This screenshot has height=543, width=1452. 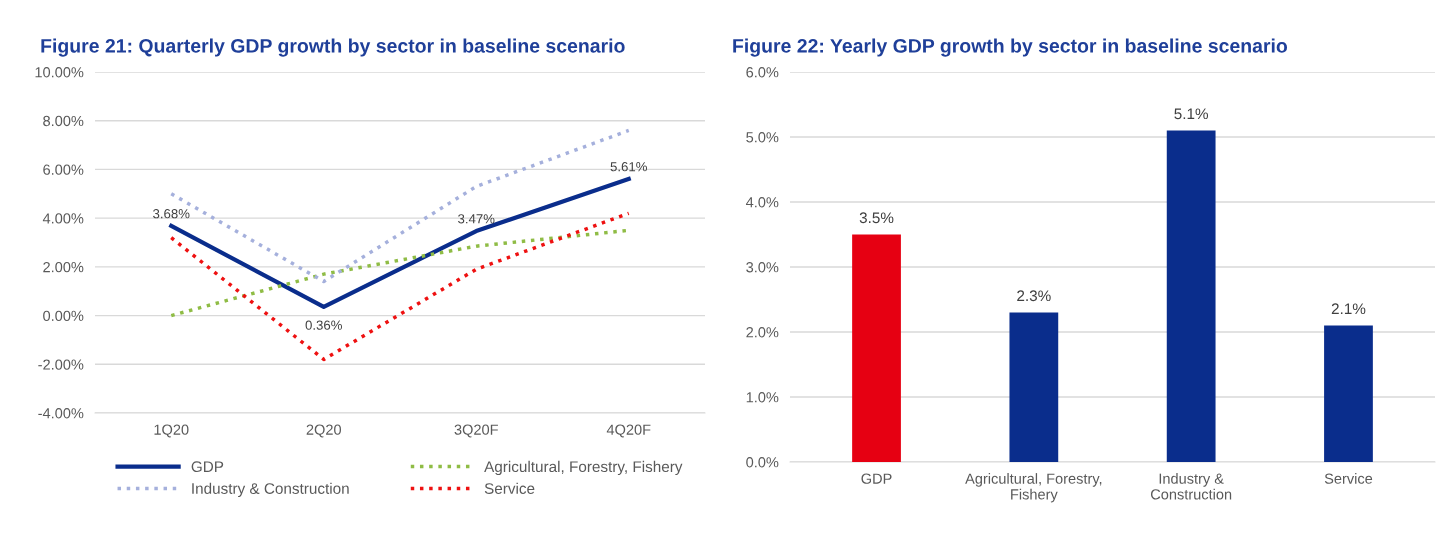 I want to click on x-tick-label: Service, so click(x=1348, y=478).